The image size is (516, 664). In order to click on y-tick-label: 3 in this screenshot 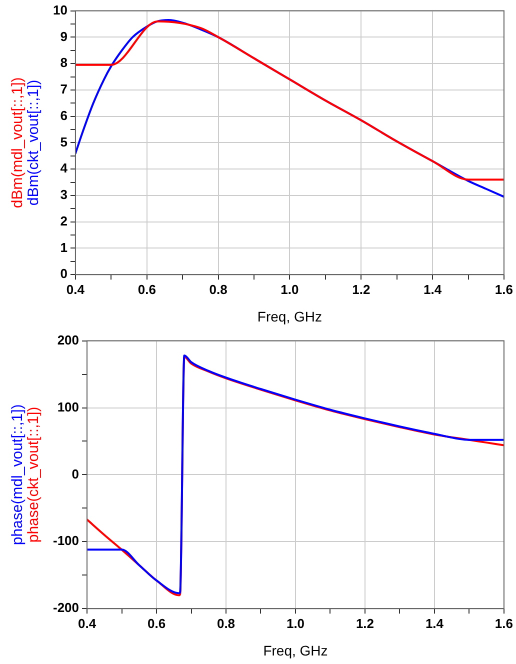, I will do `click(64, 194)`.